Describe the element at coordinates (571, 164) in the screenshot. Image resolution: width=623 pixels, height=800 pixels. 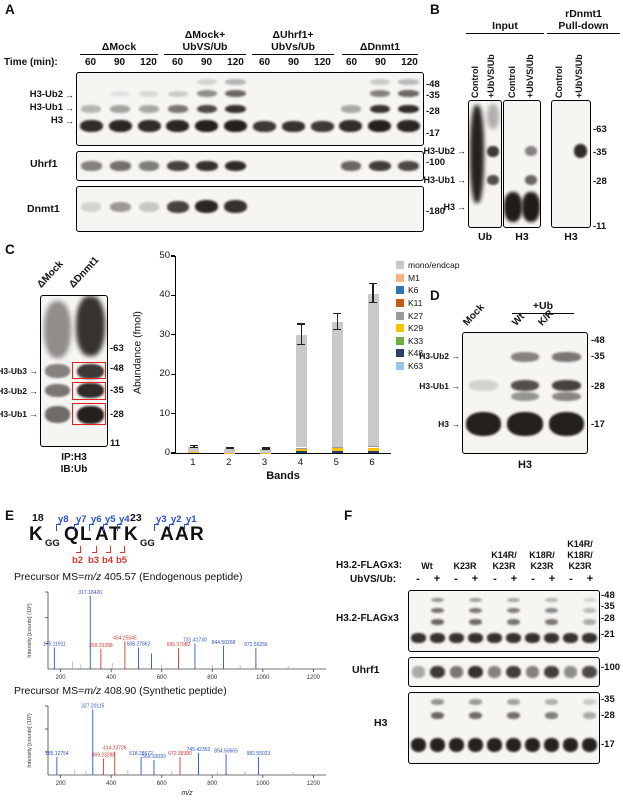
I see `gel-blot-b-pulldown` at that location.